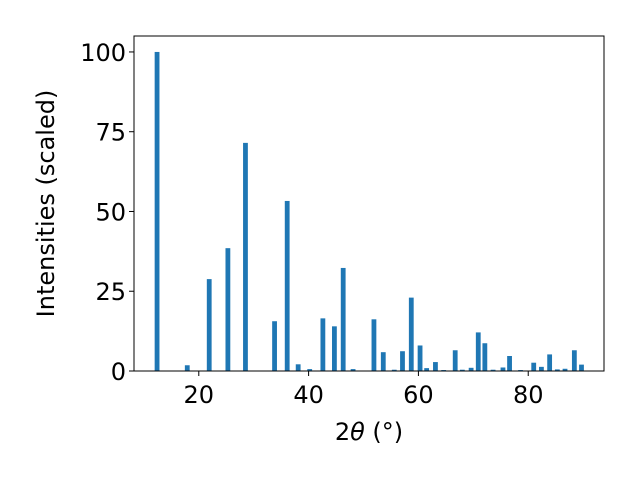  Describe the element at coordinates (46, 204) in the screenshot. I see `y-axis-label: Intensities (scaled)` at that location.